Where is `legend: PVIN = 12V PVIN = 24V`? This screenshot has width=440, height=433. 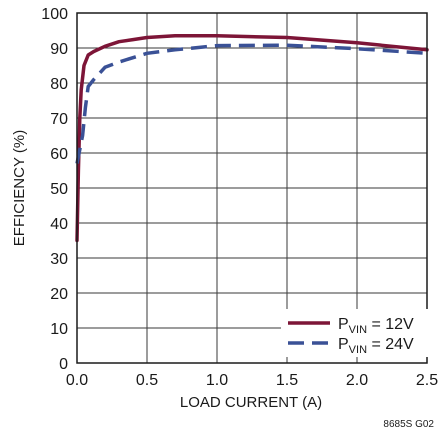 legend: PVIN = 12V PVIN = 24V is located at coordinates (351, 336).